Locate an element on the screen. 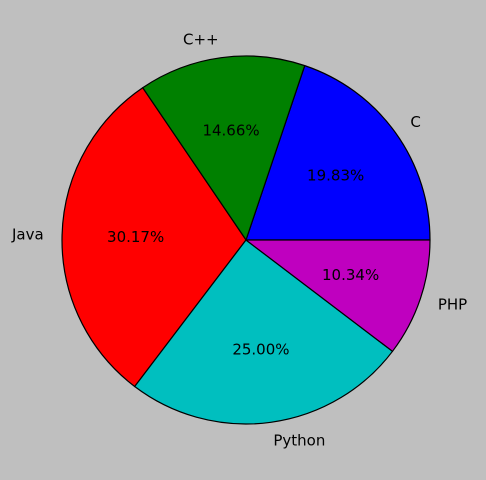 The height and width of the screenshot is (480, 486). category-label-c: C is located at coordinates (415, 122).